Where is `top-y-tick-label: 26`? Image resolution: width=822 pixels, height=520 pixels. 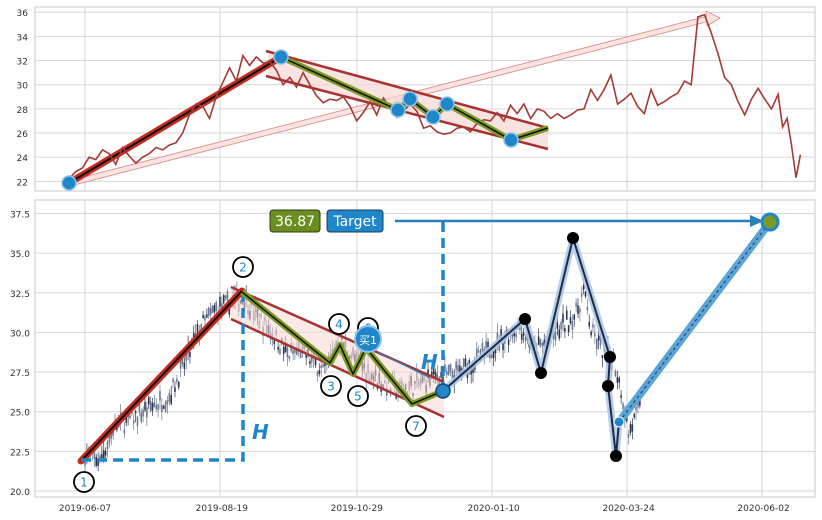
top-y-tick-label: 26 is located at coordinates (23, 135).